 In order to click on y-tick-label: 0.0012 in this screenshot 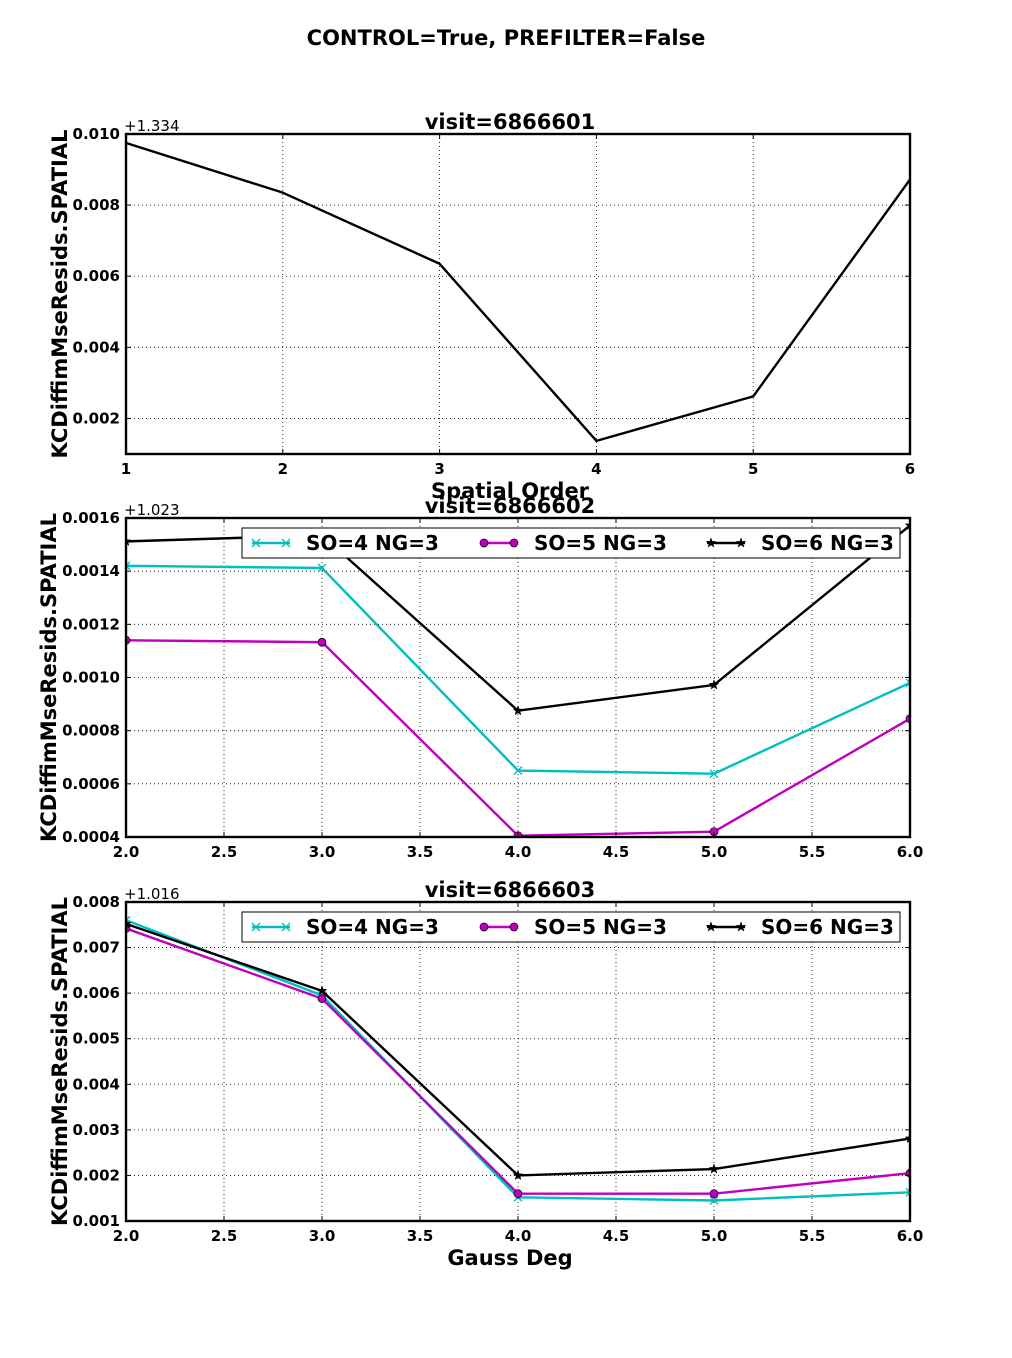, I will do `click(91, 624)`.